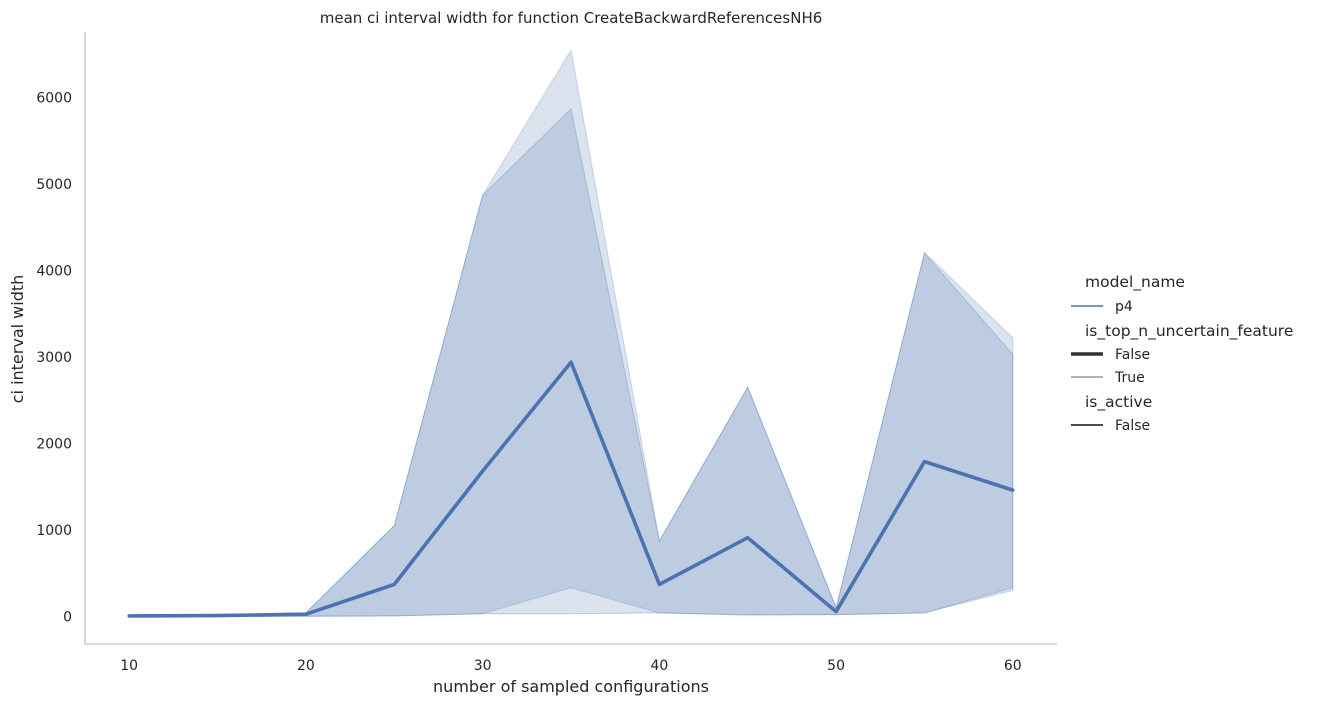 Image resolution: width=1321 pixels, height=706 pixels. What do you see at coordinates (1132, 426) in the screenshot?
I see `legend-label-false-2: False` at bounding box center [1132, 426].